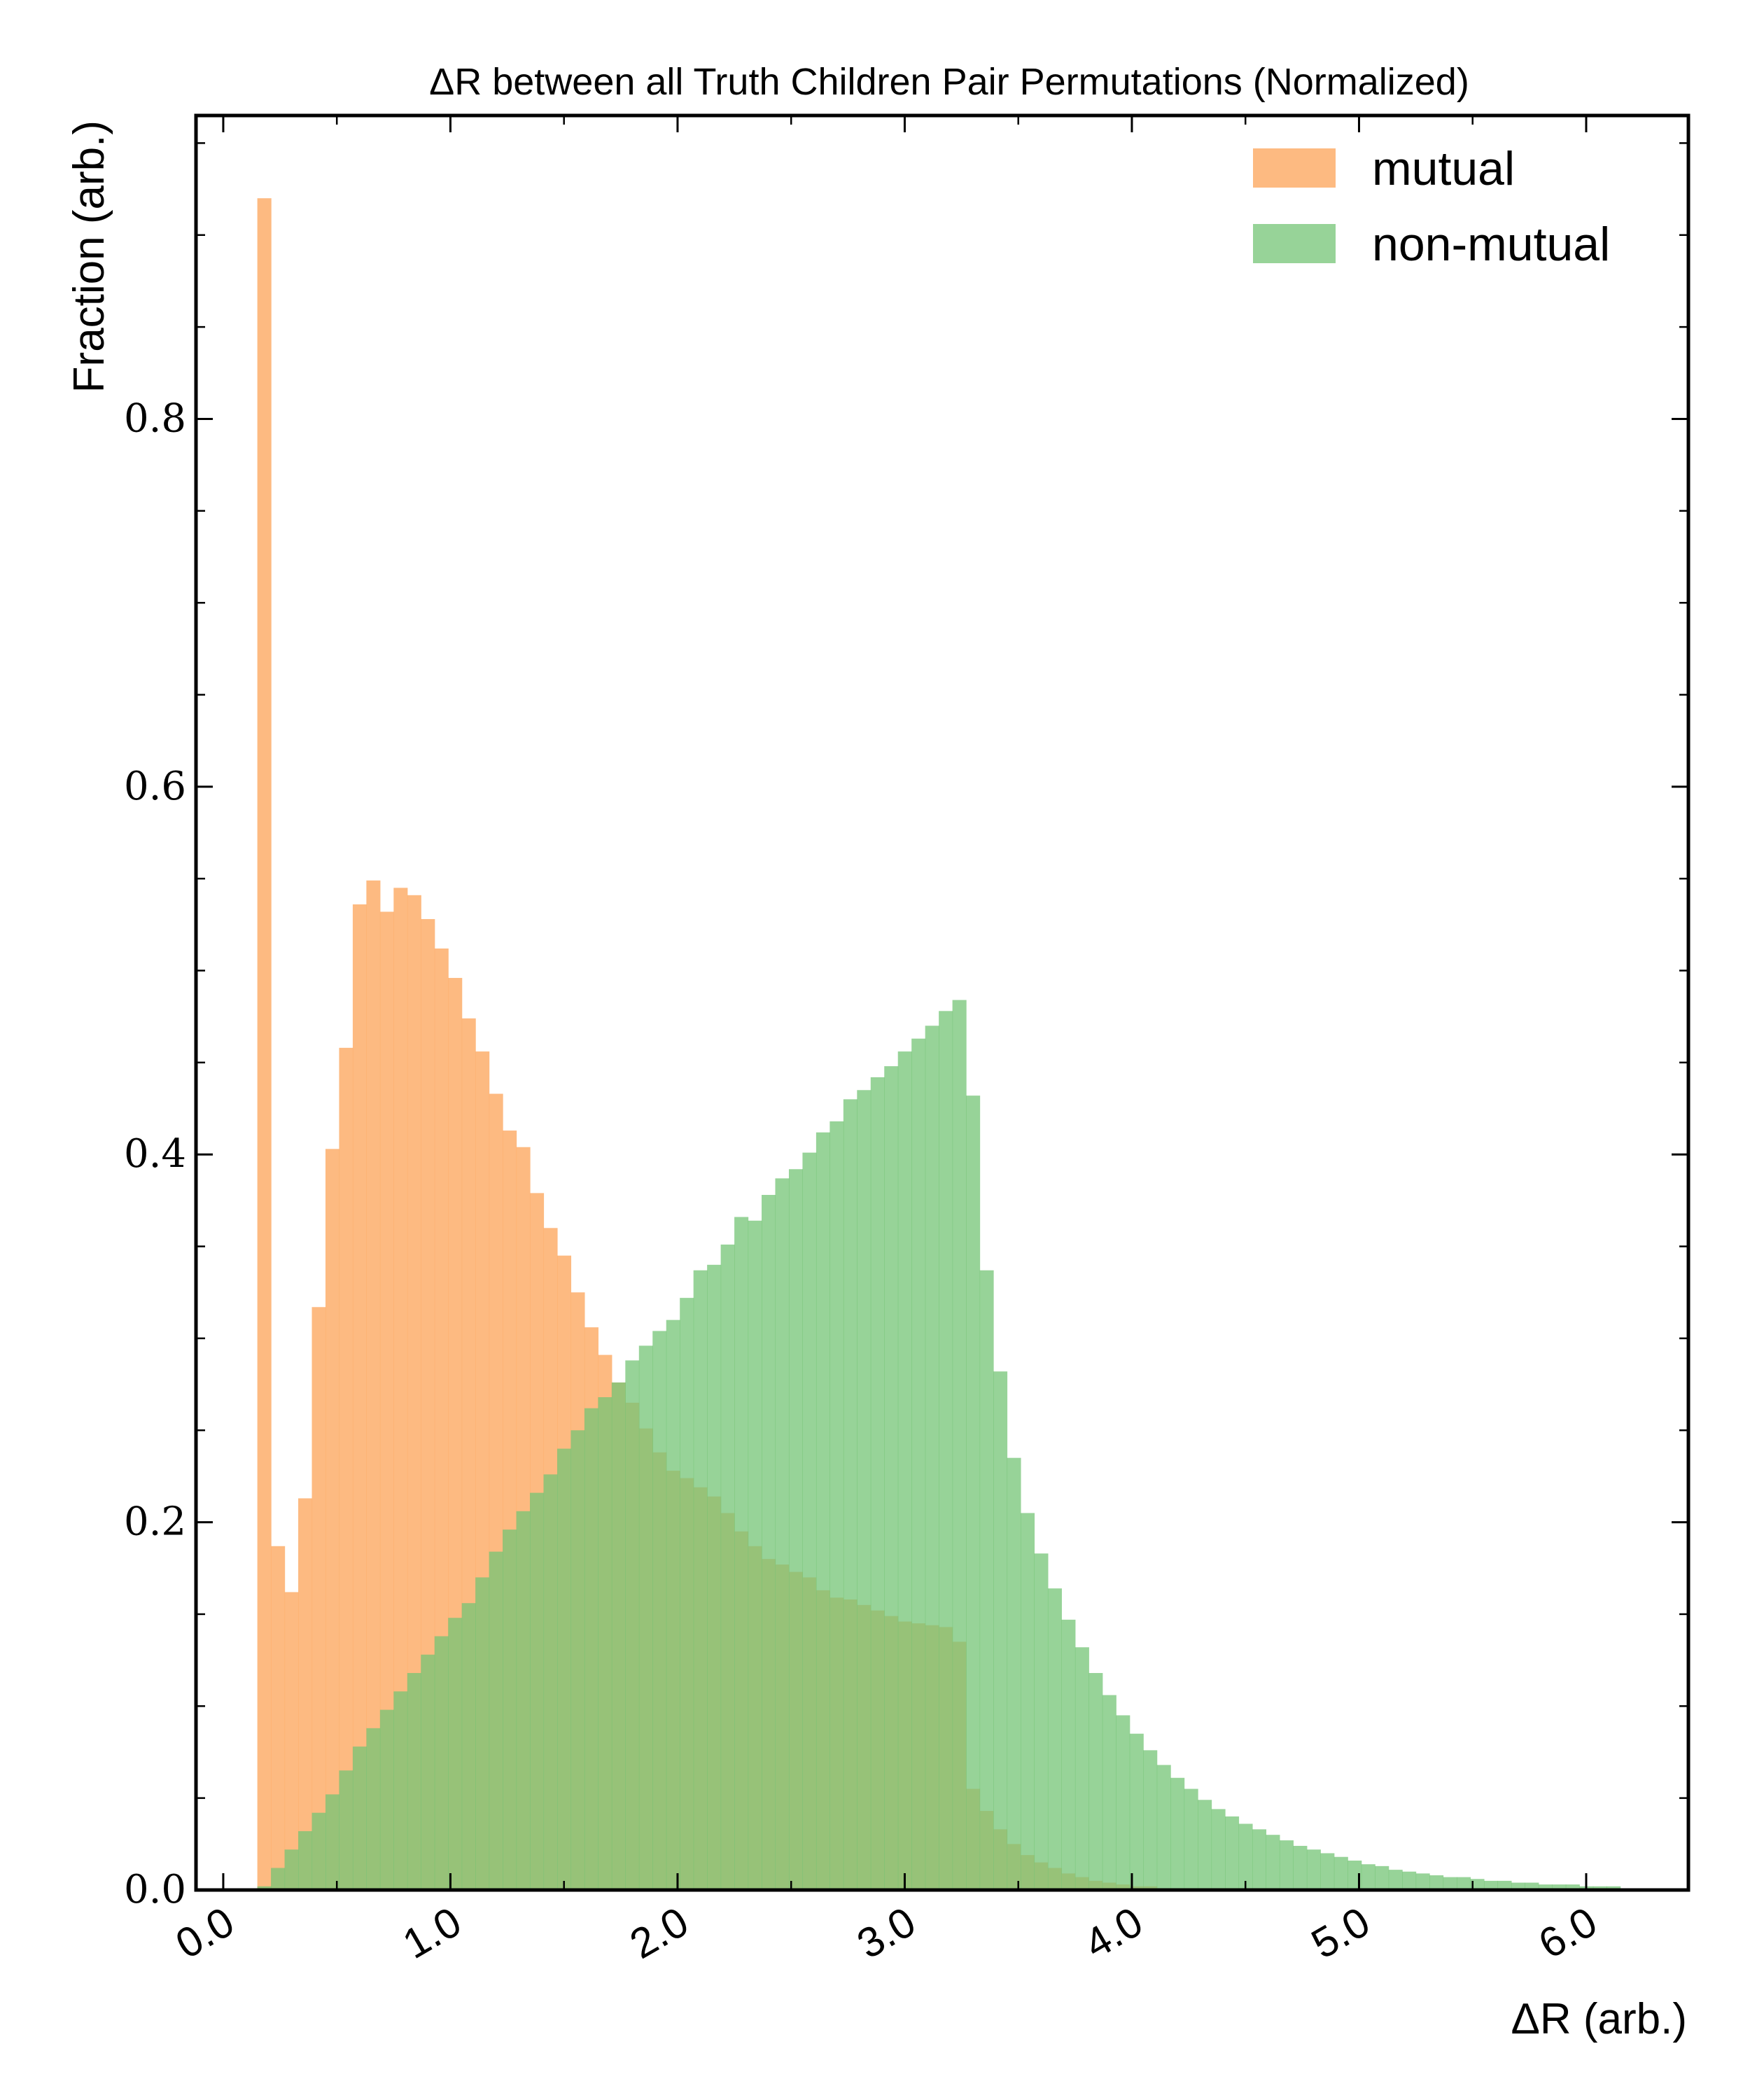 Image resolution: width=1750 pixels, height=2100 pixels. What do you see at coordinates (886, 1933) in the screenshot?
I see `x-tick-label: 3.0` at bounding box center [886, 1933].